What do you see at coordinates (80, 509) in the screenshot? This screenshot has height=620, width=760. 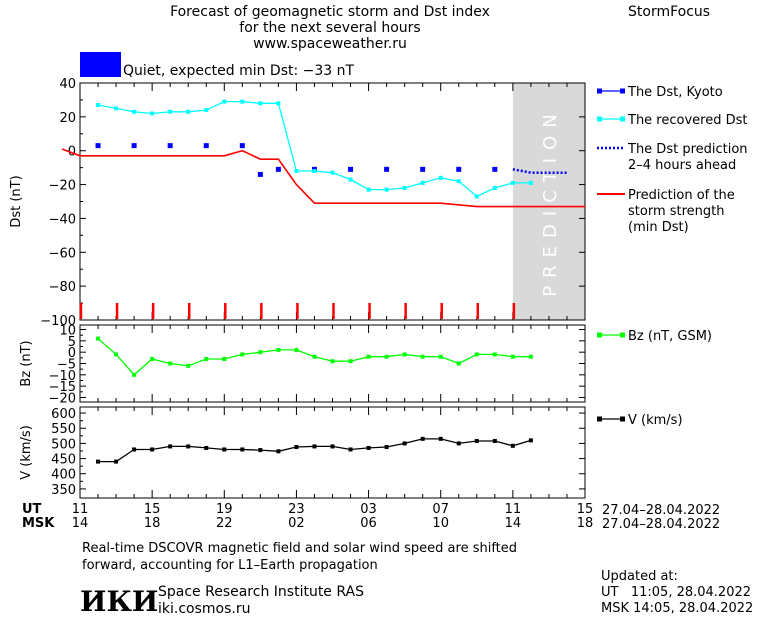 I see `ut-tick-label: 11` at bounding box center [80, 509].